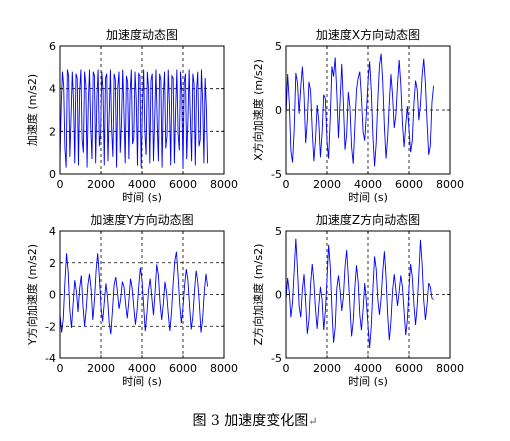 Image resolution: width=510 pixels, height=441 pixels. I want to click on y-tick-label: 6, so click(52, 46).